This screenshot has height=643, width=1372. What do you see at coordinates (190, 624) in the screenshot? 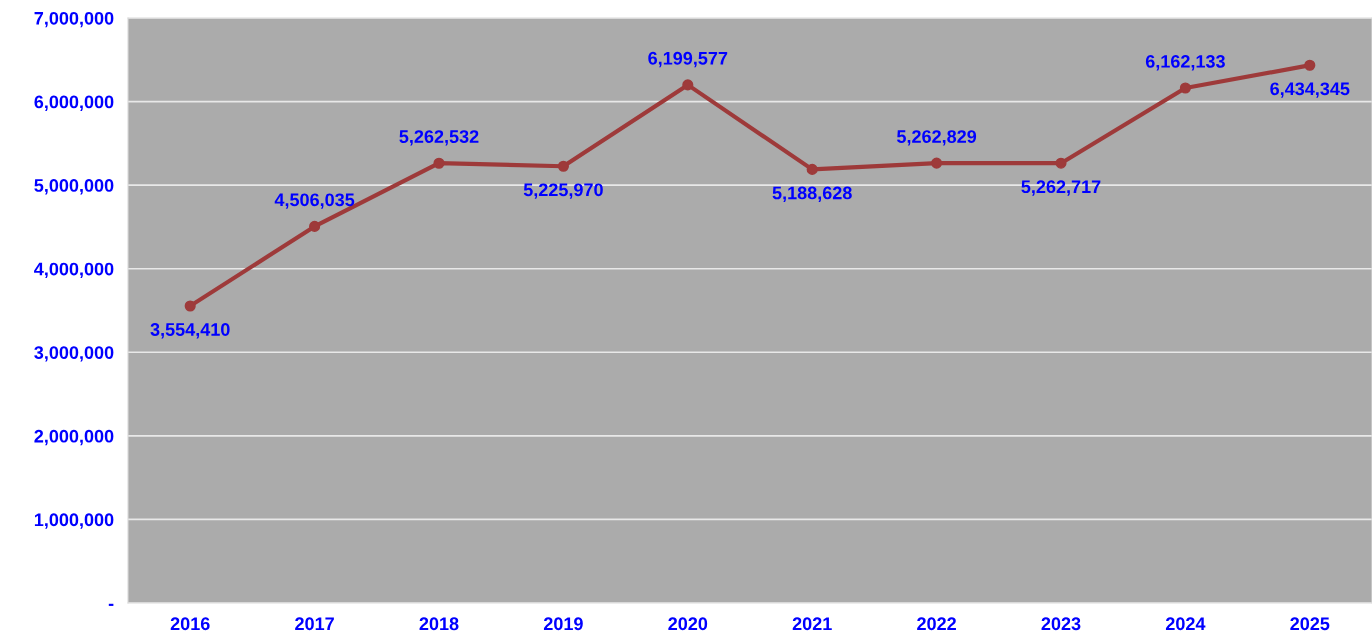
I see `x-tick-label: 2016` at bounding box center [190, 624].